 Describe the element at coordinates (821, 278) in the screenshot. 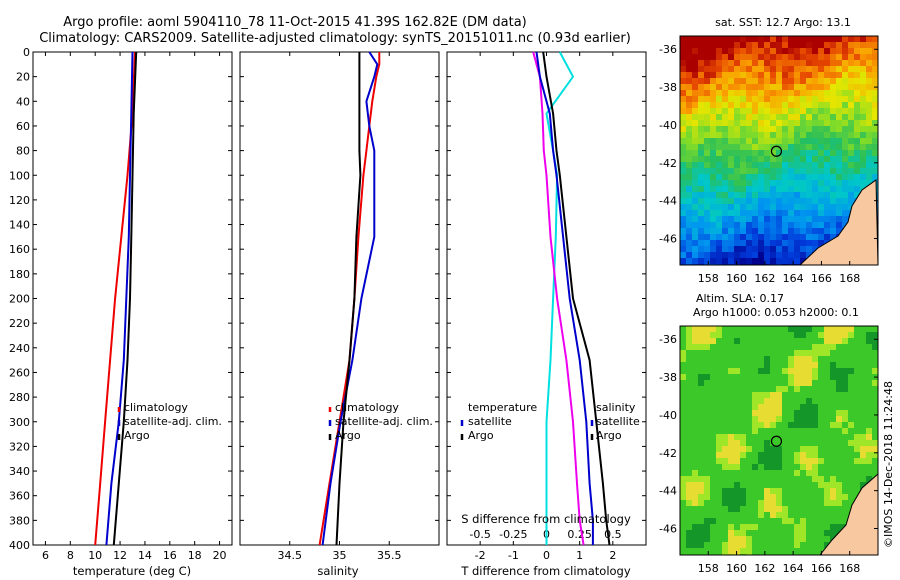

I see `lon-tick-label: 166` at that location.